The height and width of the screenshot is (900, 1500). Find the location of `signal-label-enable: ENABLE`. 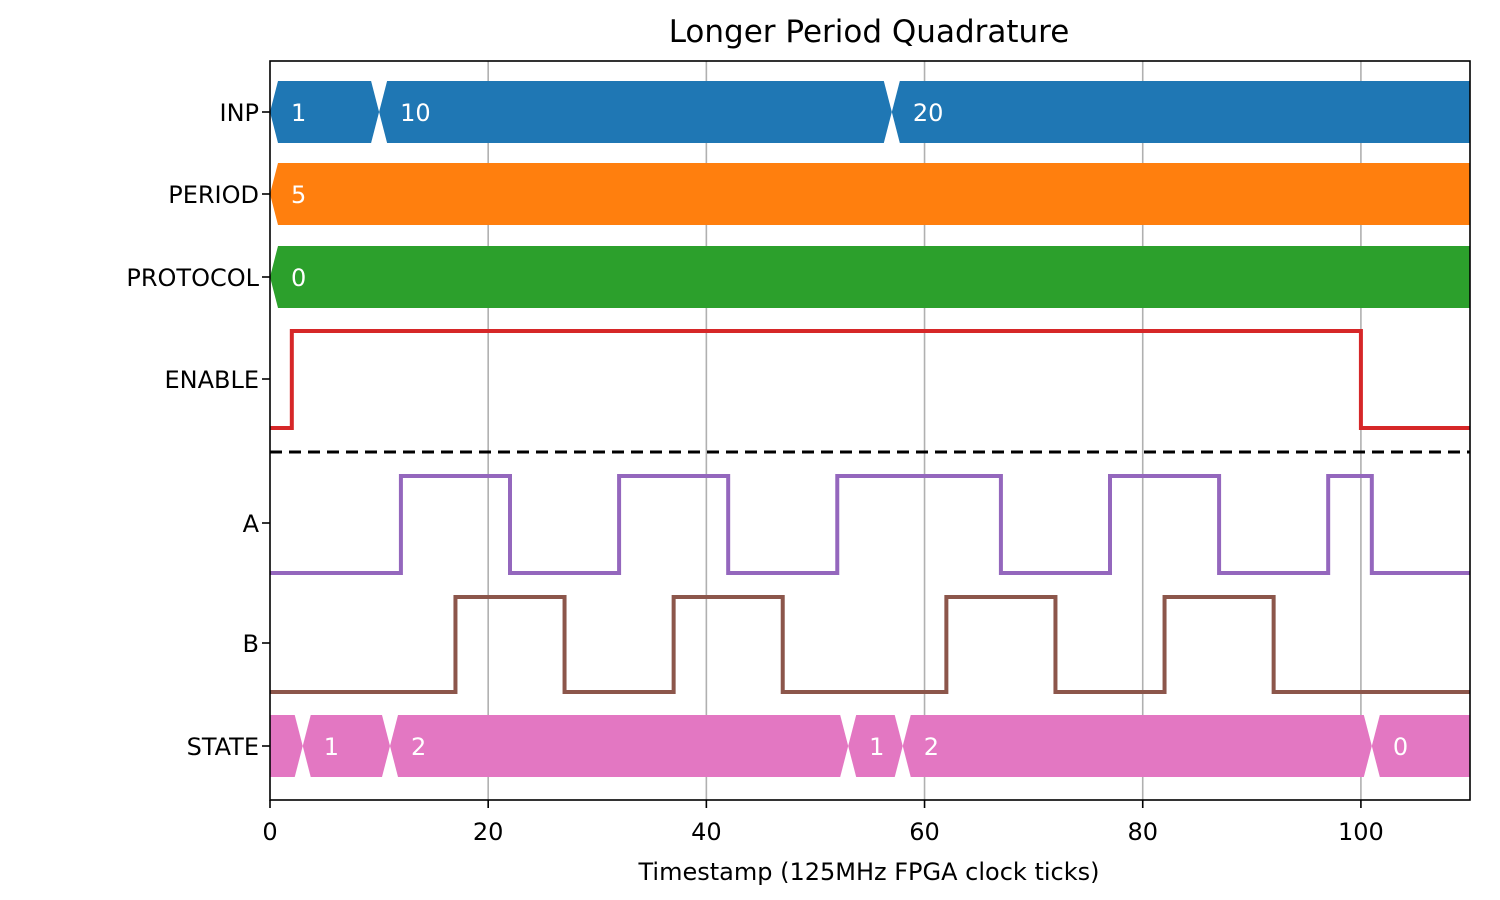

signal-label-enable: ENABLE is located at coordinates (211, 380).